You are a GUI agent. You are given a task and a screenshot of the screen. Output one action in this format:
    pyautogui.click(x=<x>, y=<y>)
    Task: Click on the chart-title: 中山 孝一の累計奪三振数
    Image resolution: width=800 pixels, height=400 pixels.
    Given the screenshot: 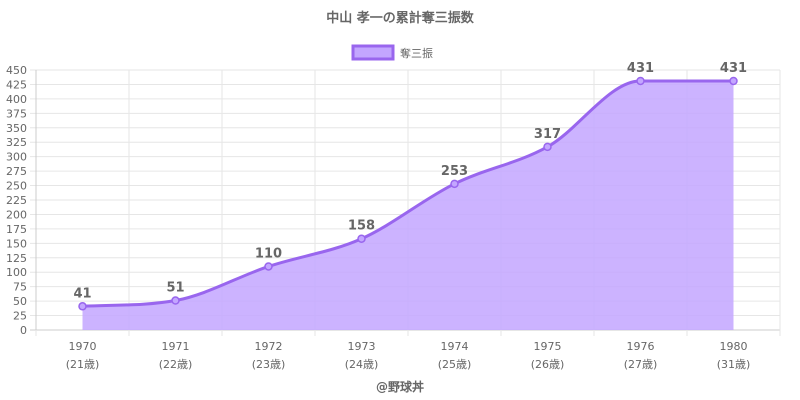 What is the action you would take?
    pyautogui.click(x=400, y=18)
    